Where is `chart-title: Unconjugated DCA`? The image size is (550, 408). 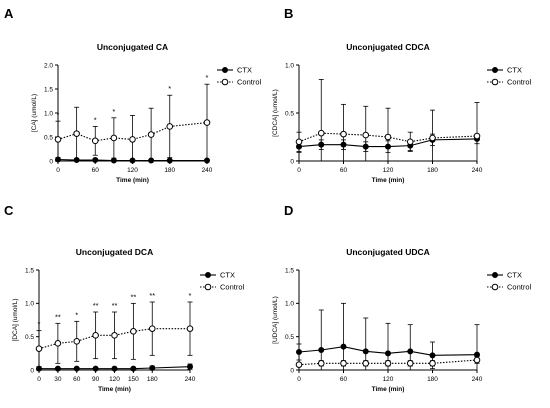 chart-title: Unconjugated DCA is located at coordinates (114, 252).